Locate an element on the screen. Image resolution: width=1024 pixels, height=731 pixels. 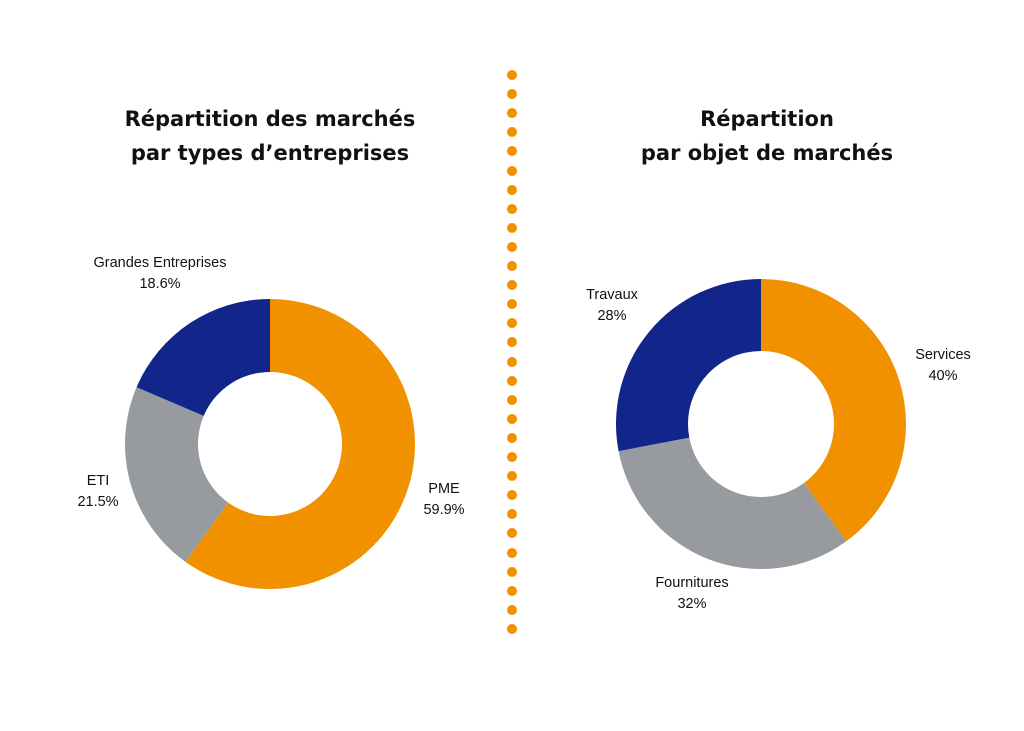
donut-slice-eti is located at coordinates (177, 474).